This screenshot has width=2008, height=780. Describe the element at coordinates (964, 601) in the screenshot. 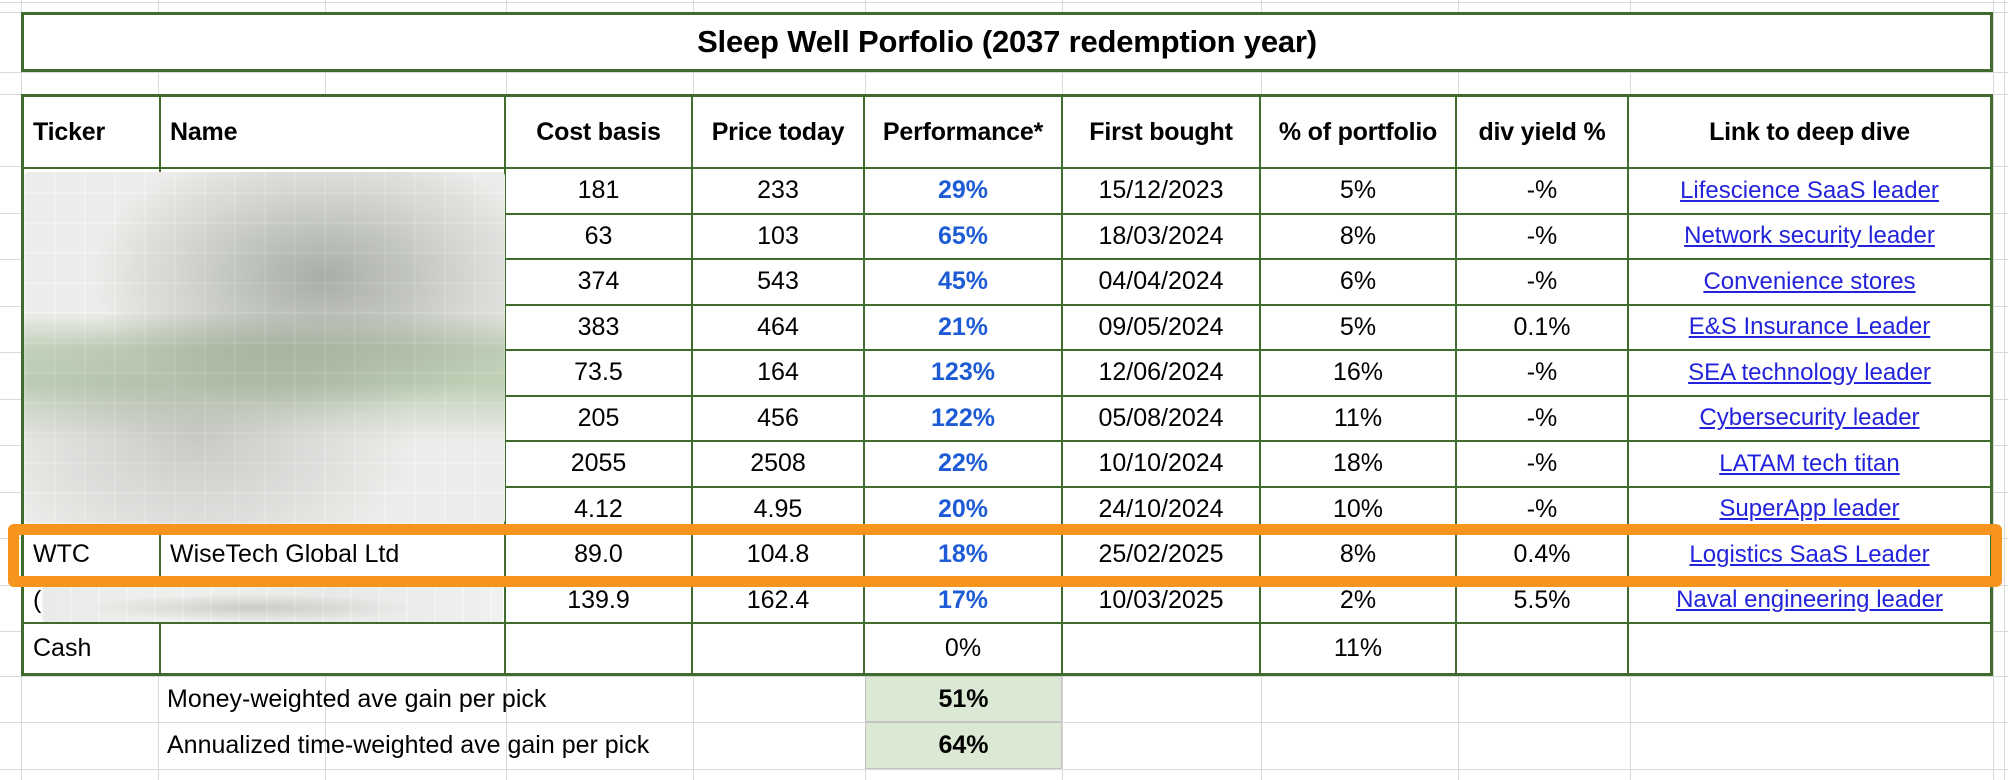

I see `row-10-performance-cell: 17%` at that location.